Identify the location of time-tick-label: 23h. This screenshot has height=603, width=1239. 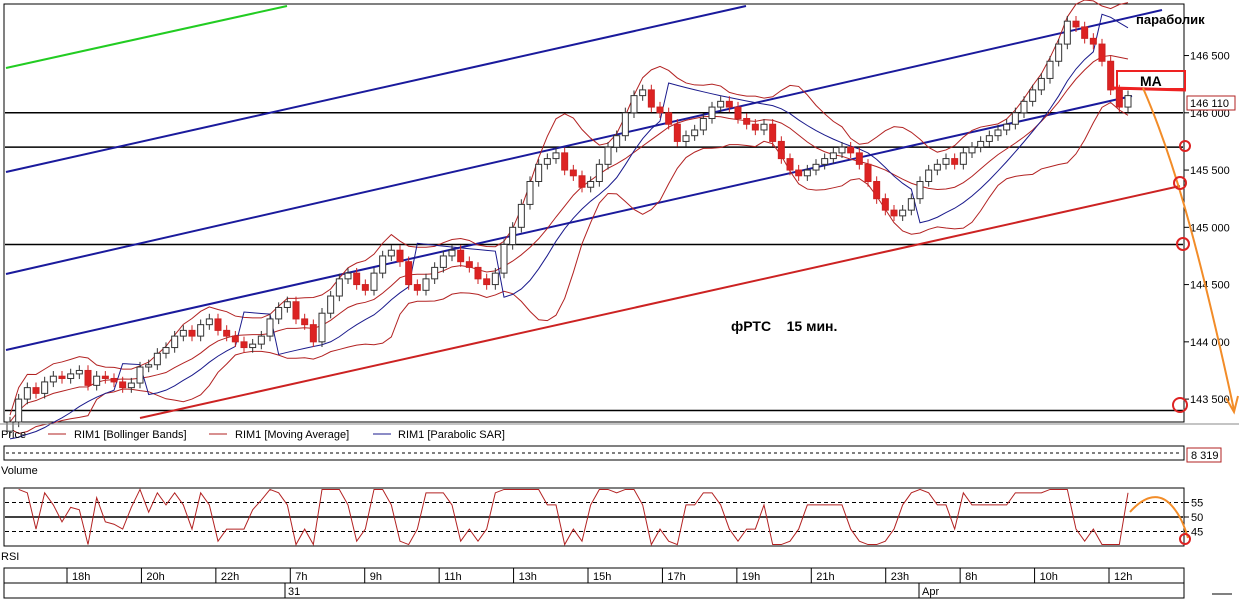
(900, 577).